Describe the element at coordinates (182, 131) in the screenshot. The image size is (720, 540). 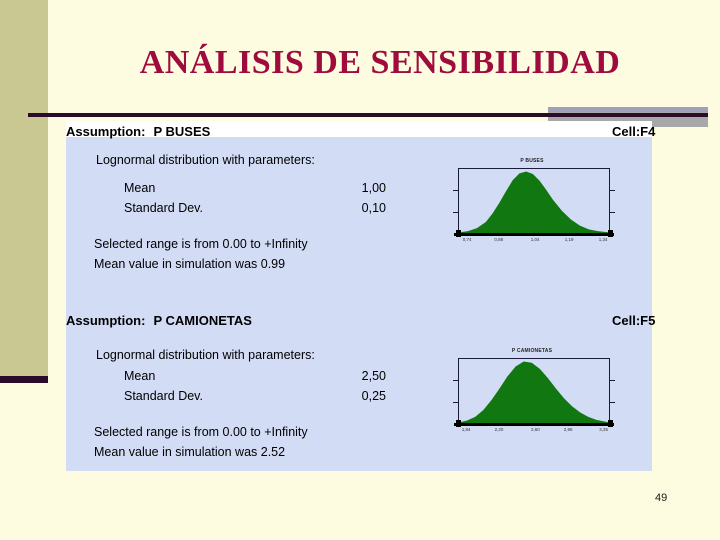
I see `assumption-name-0: P BUSES` at that location.